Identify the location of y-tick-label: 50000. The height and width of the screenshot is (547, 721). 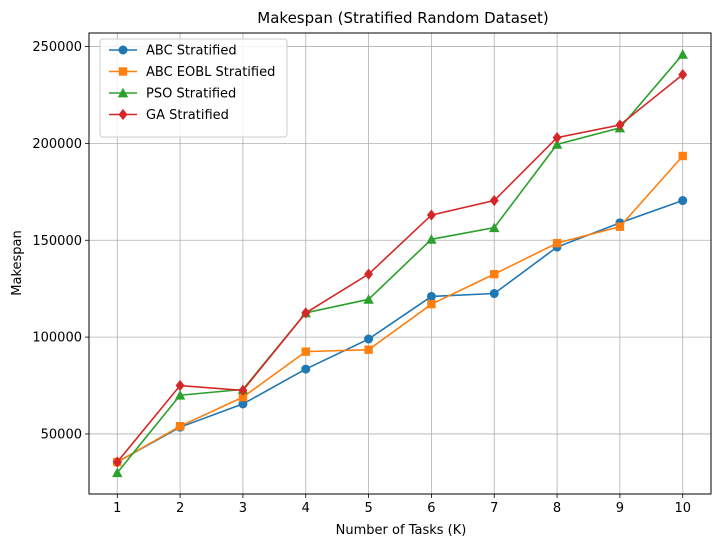
(61, 434).